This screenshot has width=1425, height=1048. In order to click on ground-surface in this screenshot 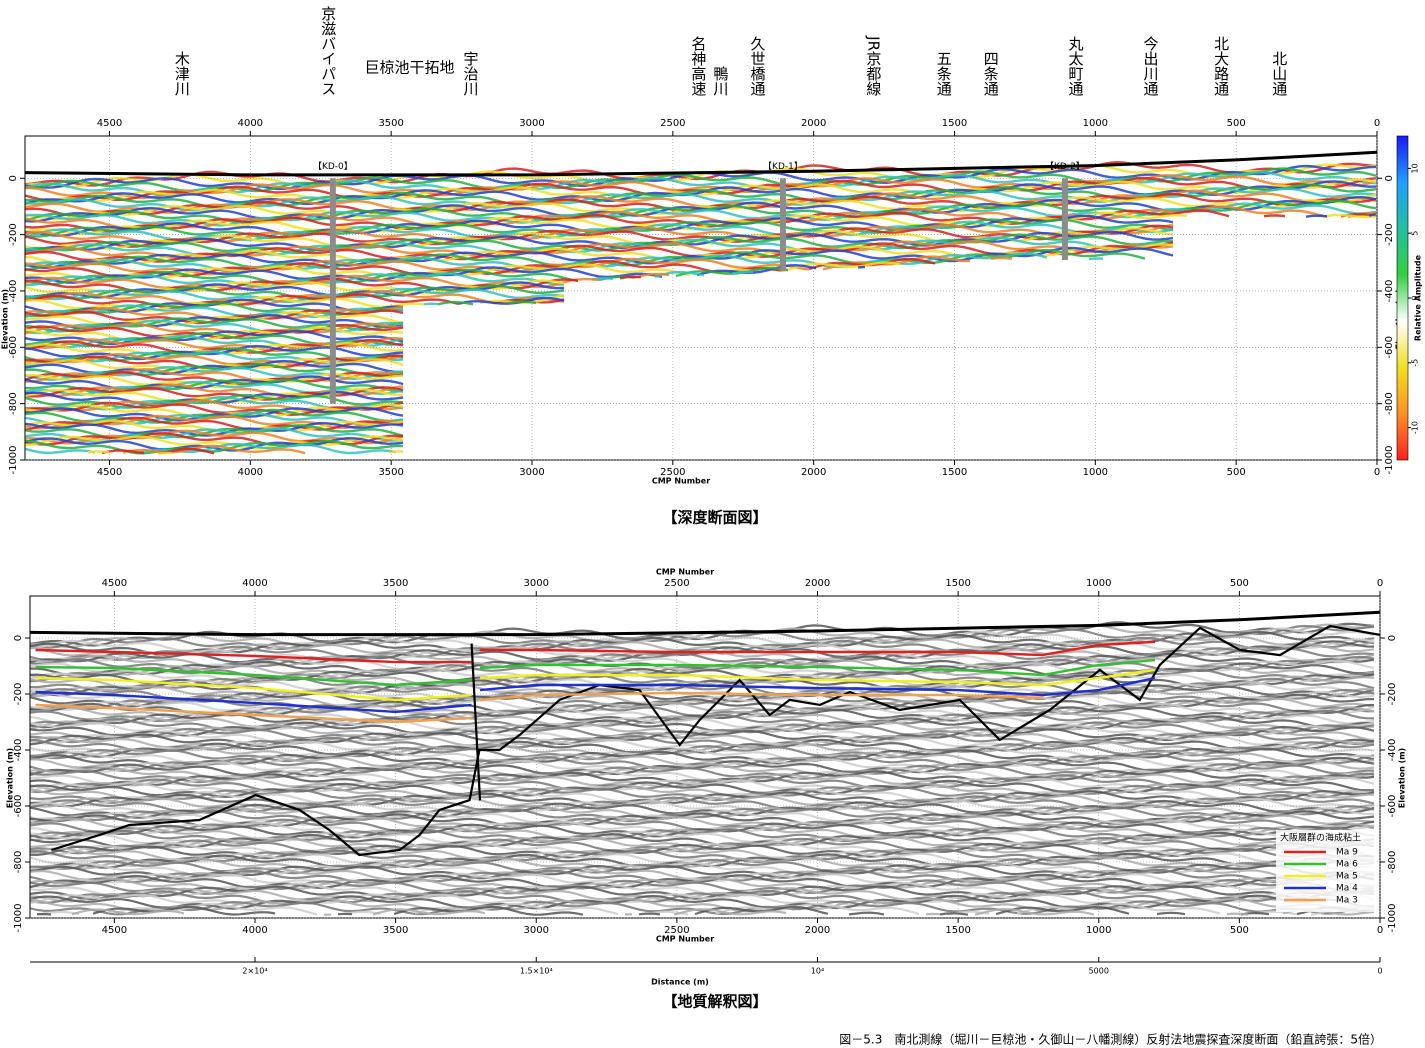, I will do `click(701, 163)`.